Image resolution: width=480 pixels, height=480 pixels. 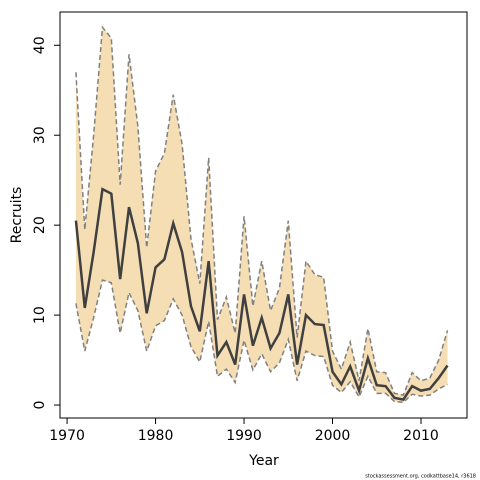 I want to click on y-tick-label: 20, so click(x=40, y=225).